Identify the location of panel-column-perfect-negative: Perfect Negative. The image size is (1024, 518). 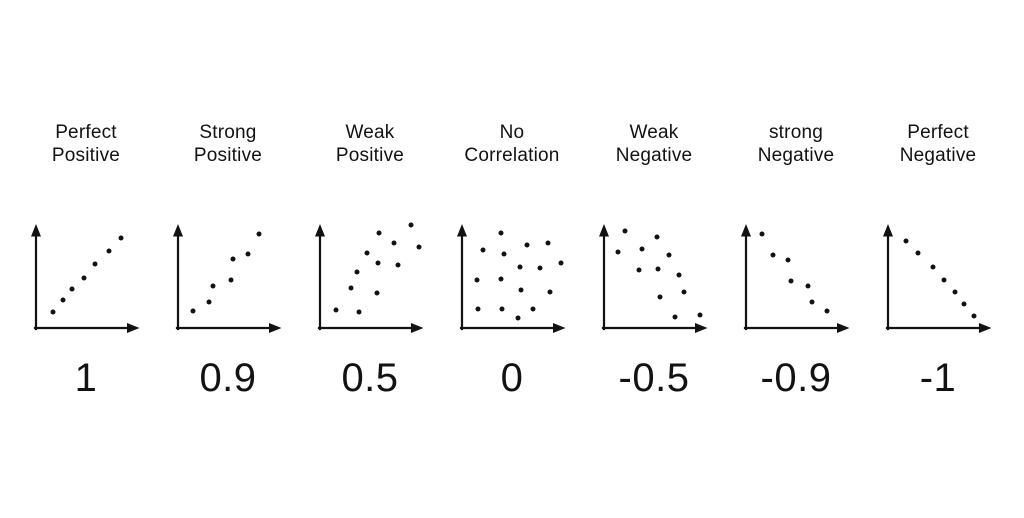
(938, 144).